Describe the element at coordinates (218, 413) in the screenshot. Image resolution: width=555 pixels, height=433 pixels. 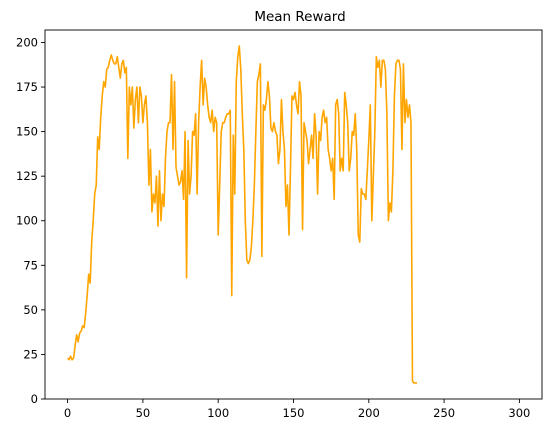
I see `x-tick-label: 100` at that location.